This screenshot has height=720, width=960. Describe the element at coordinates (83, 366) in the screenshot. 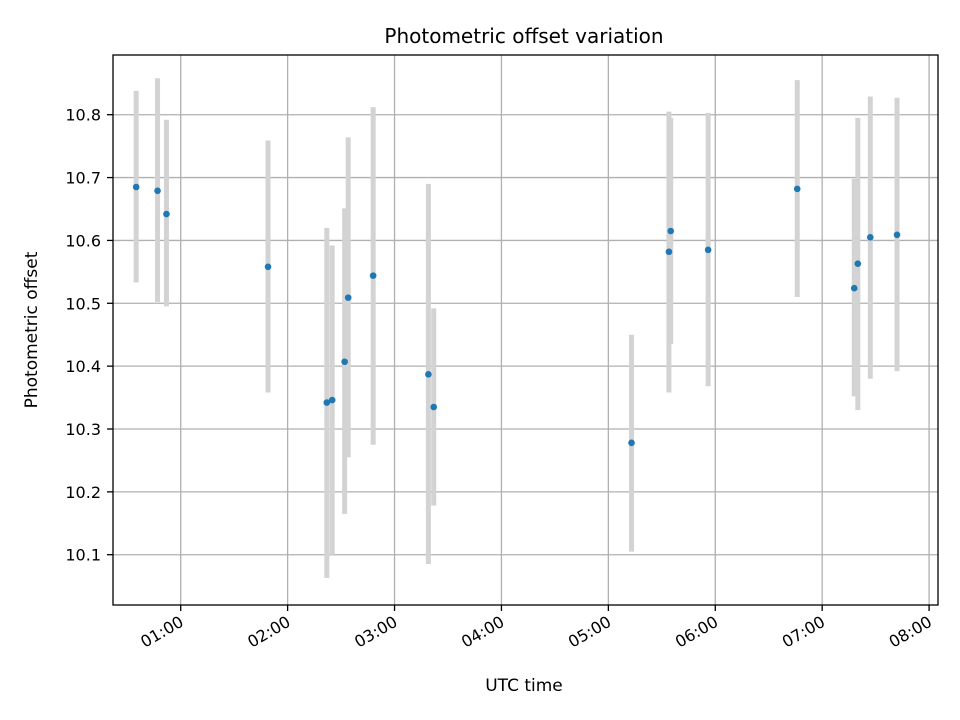

I see `y-tick-label: 10.4` at that location.